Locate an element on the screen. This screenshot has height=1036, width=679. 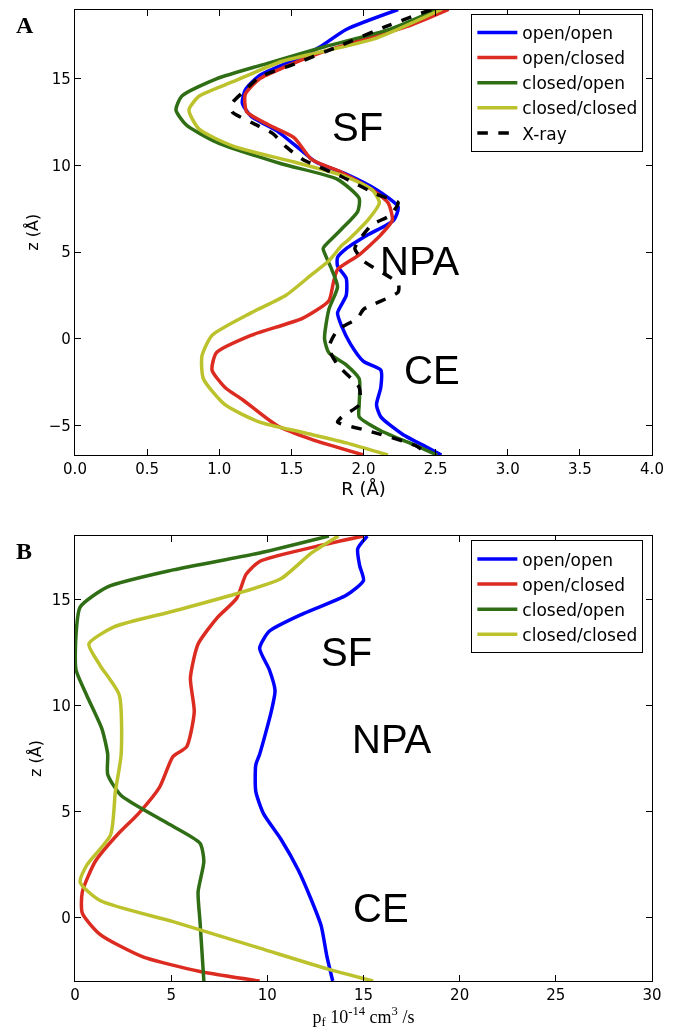
x-tick-label: 10 is located at coordinates (267, 995).